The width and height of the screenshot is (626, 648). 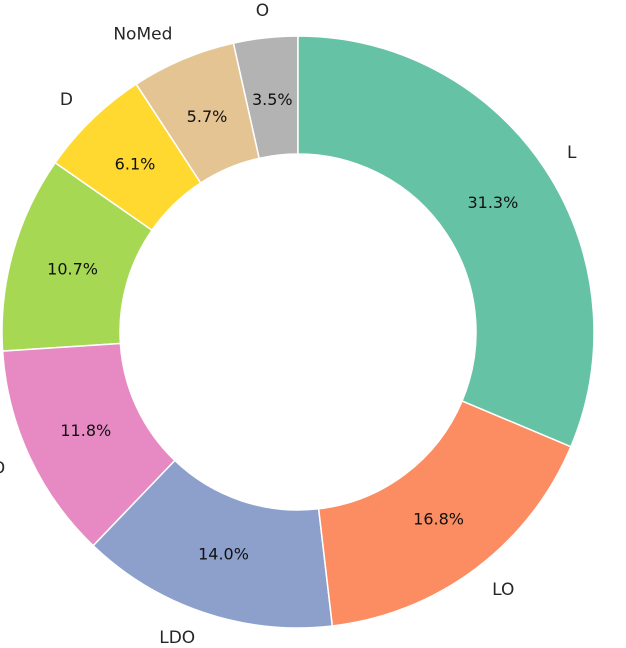 What do you see at coordinates (72, 269) in the screenshot?
I see `percent-label-do: 10.7%` at bounding box center [72, 269].